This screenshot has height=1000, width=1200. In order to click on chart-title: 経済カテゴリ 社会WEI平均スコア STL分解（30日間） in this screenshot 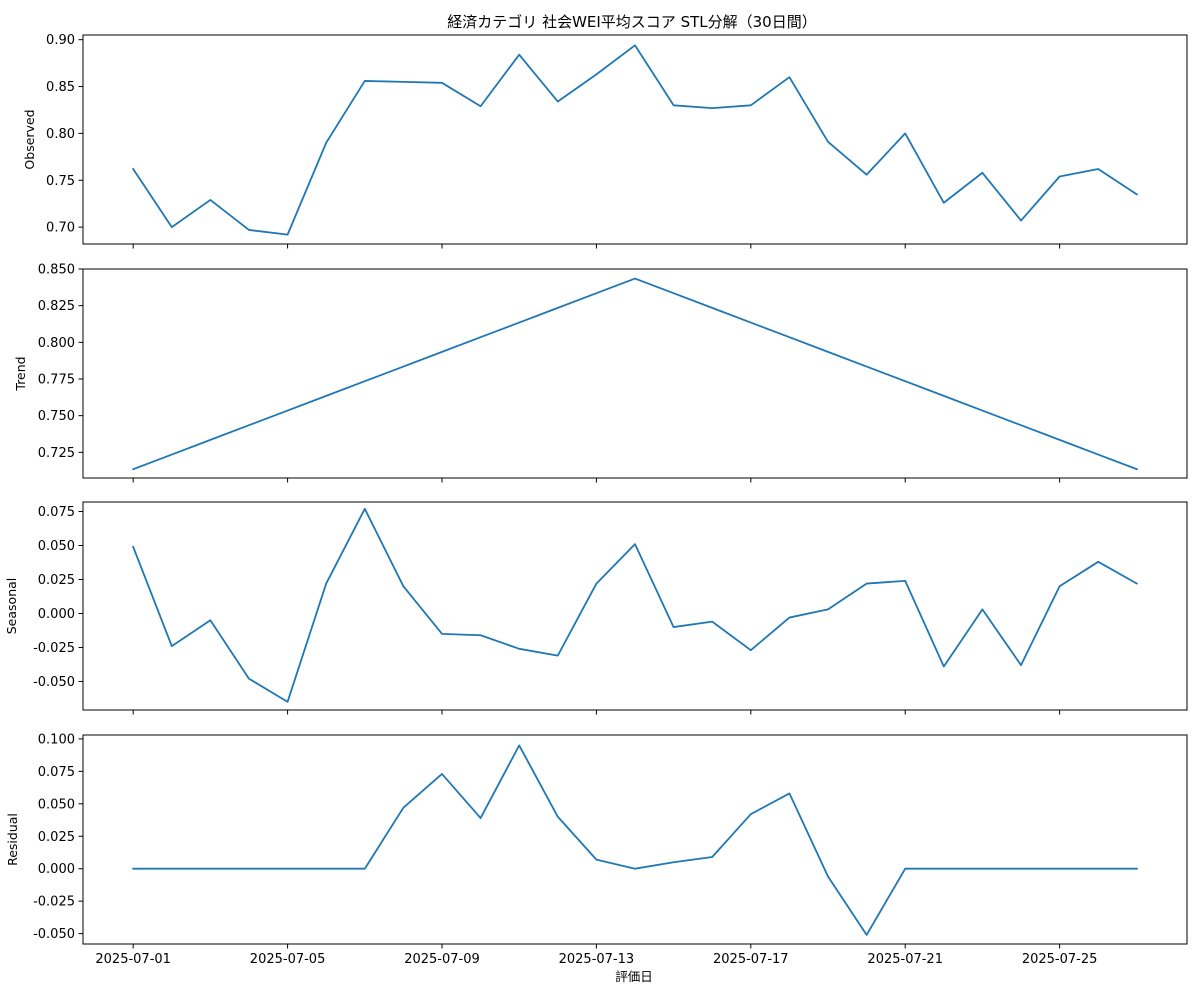, I will do `click(631, 22)`.